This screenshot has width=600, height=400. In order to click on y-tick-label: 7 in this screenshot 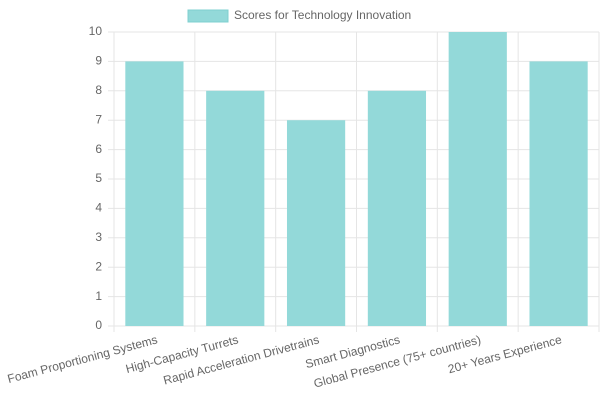, I will do `click(98, 119)`.